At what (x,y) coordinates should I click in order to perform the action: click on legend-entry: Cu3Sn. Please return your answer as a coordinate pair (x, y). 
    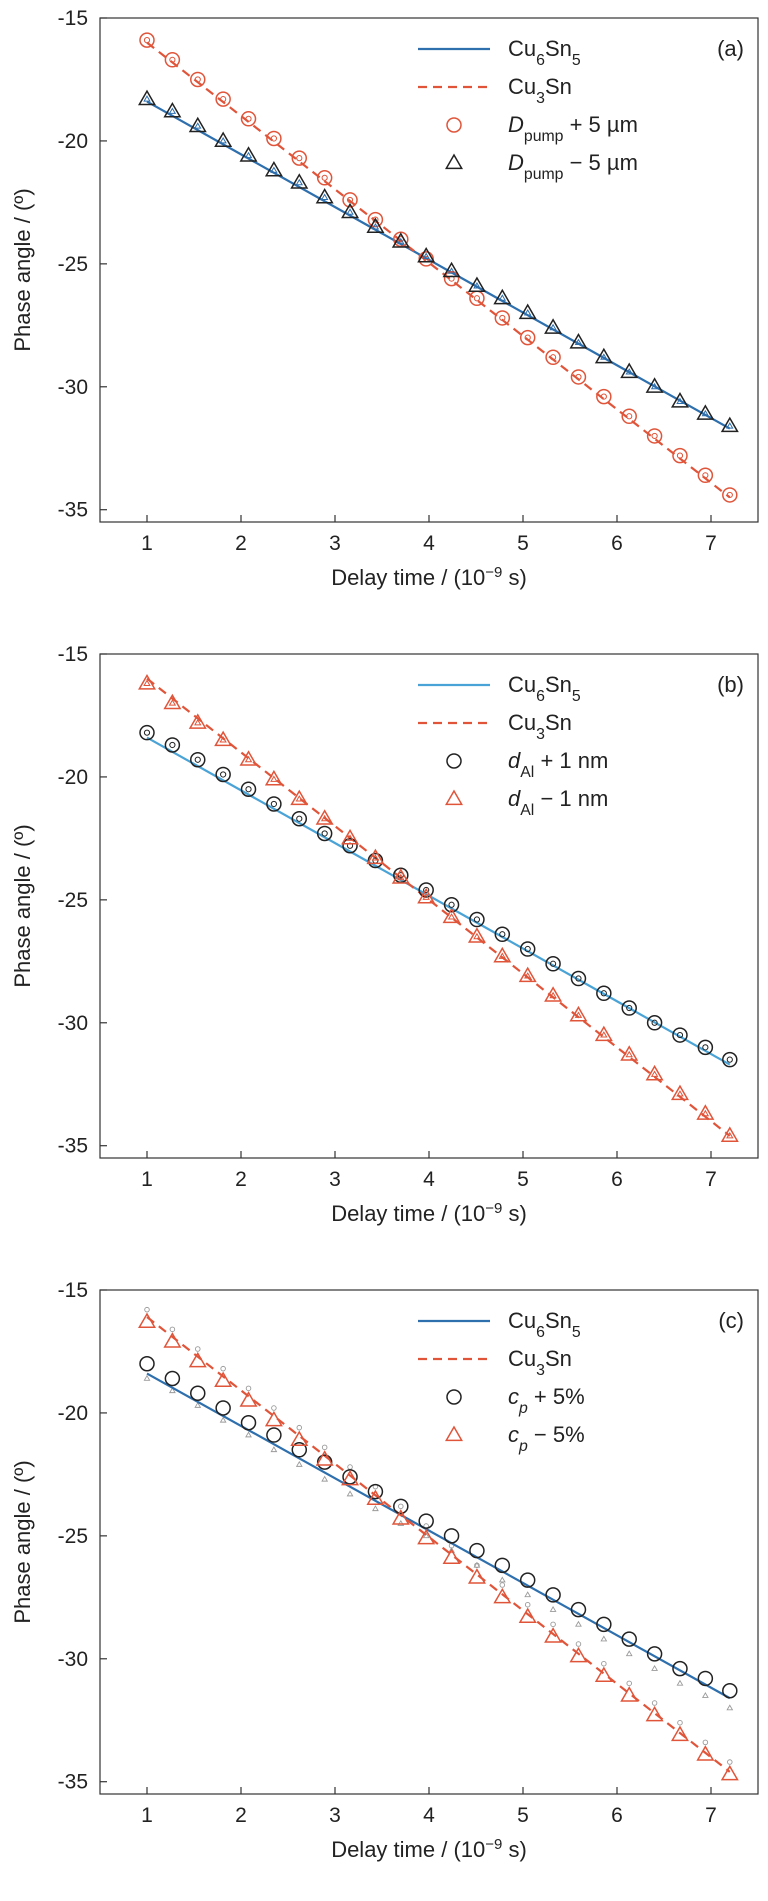
    Looking at the image, I should click on (540, 90).